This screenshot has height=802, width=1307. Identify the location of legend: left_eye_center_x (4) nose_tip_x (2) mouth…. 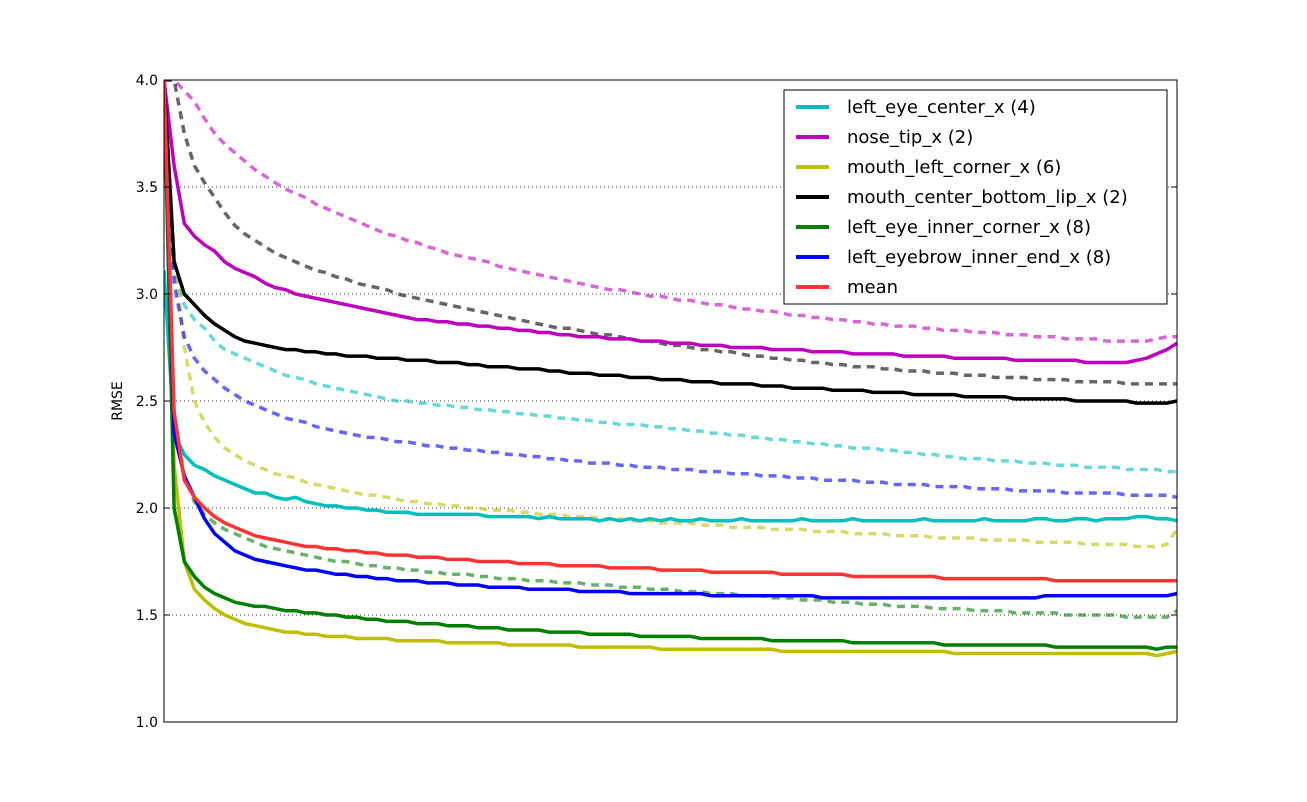
(975, 197).